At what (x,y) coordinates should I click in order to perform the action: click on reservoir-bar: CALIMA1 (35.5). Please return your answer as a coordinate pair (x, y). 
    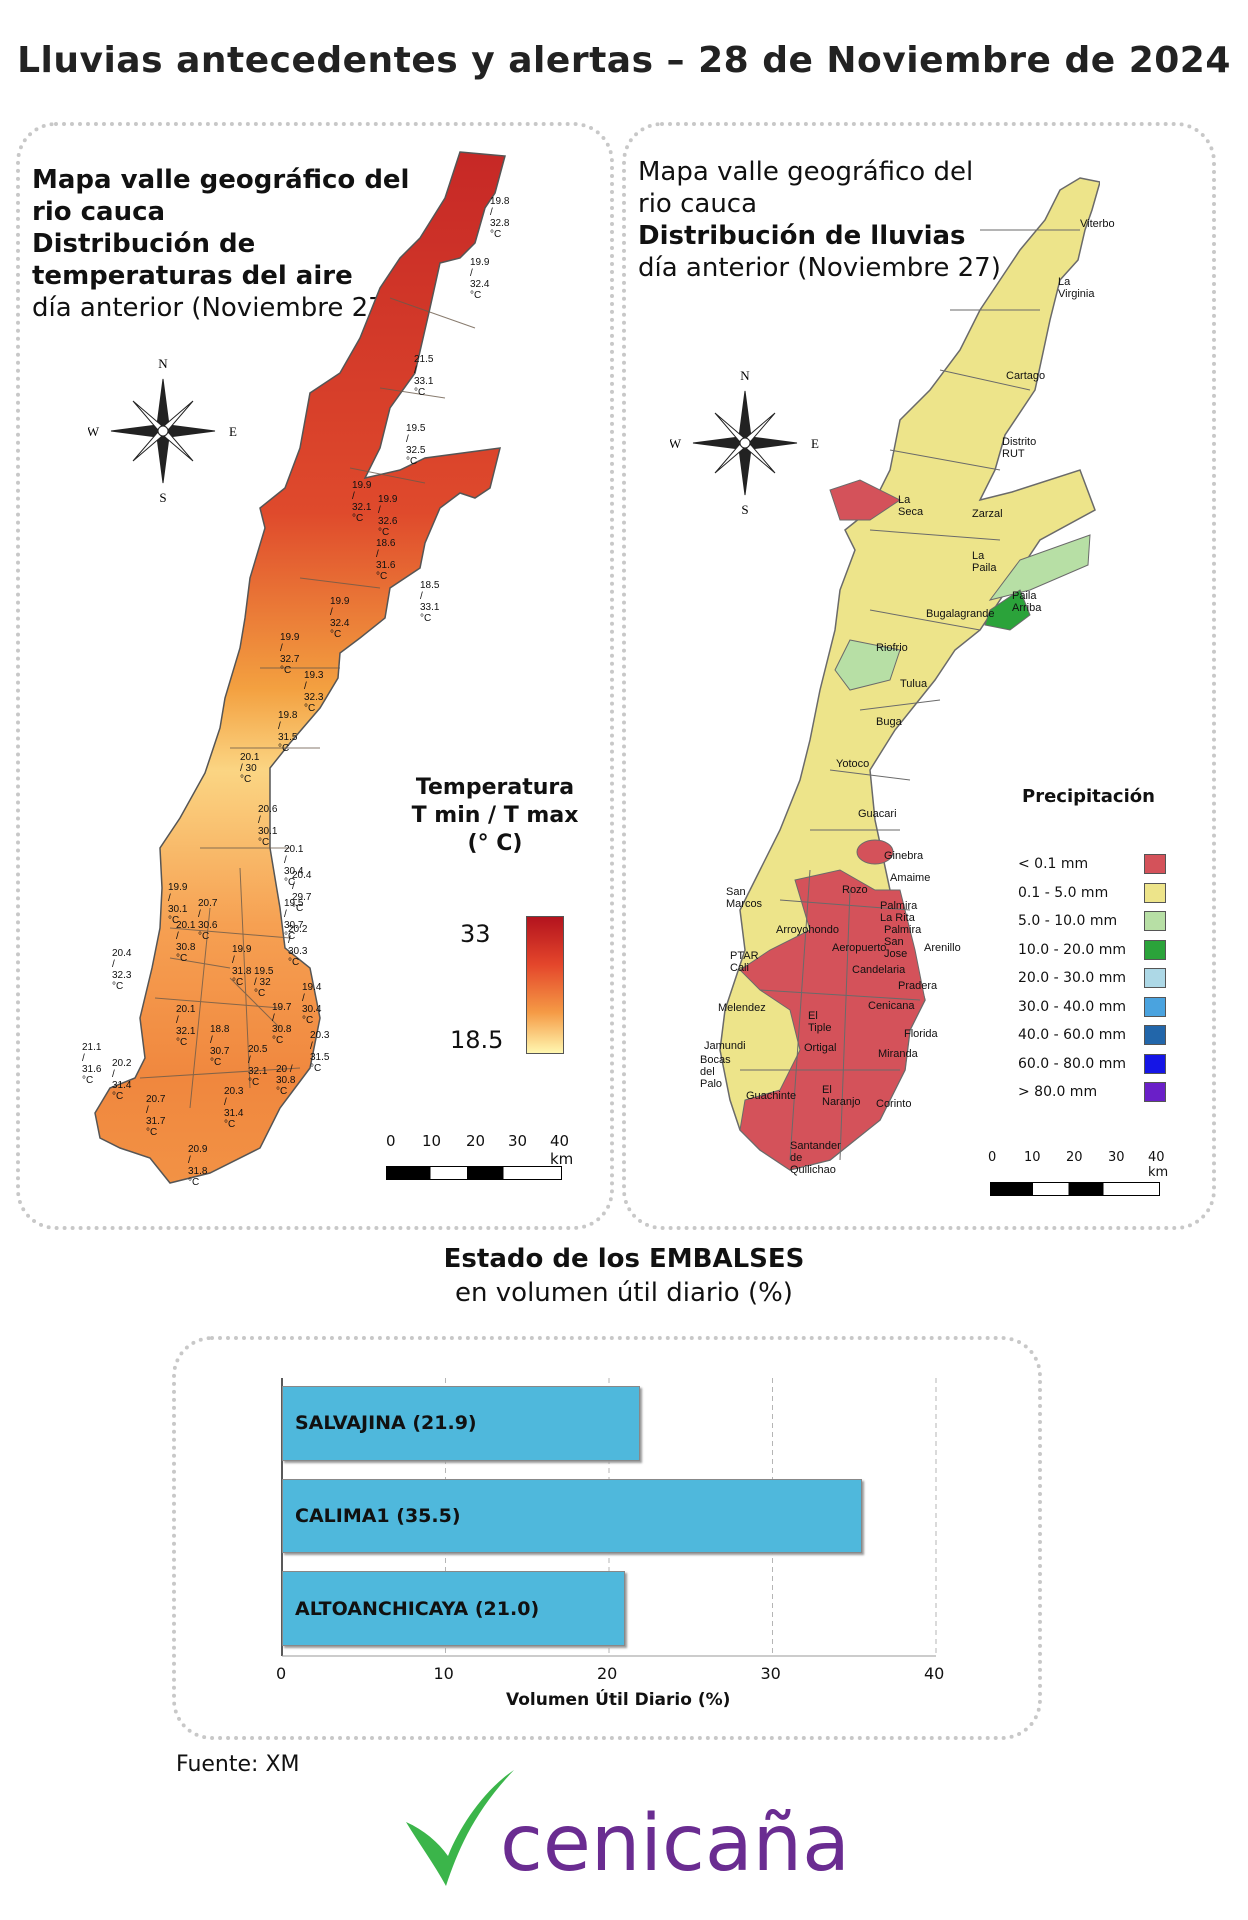
    Looking at the image, I should click on (572, 1516).